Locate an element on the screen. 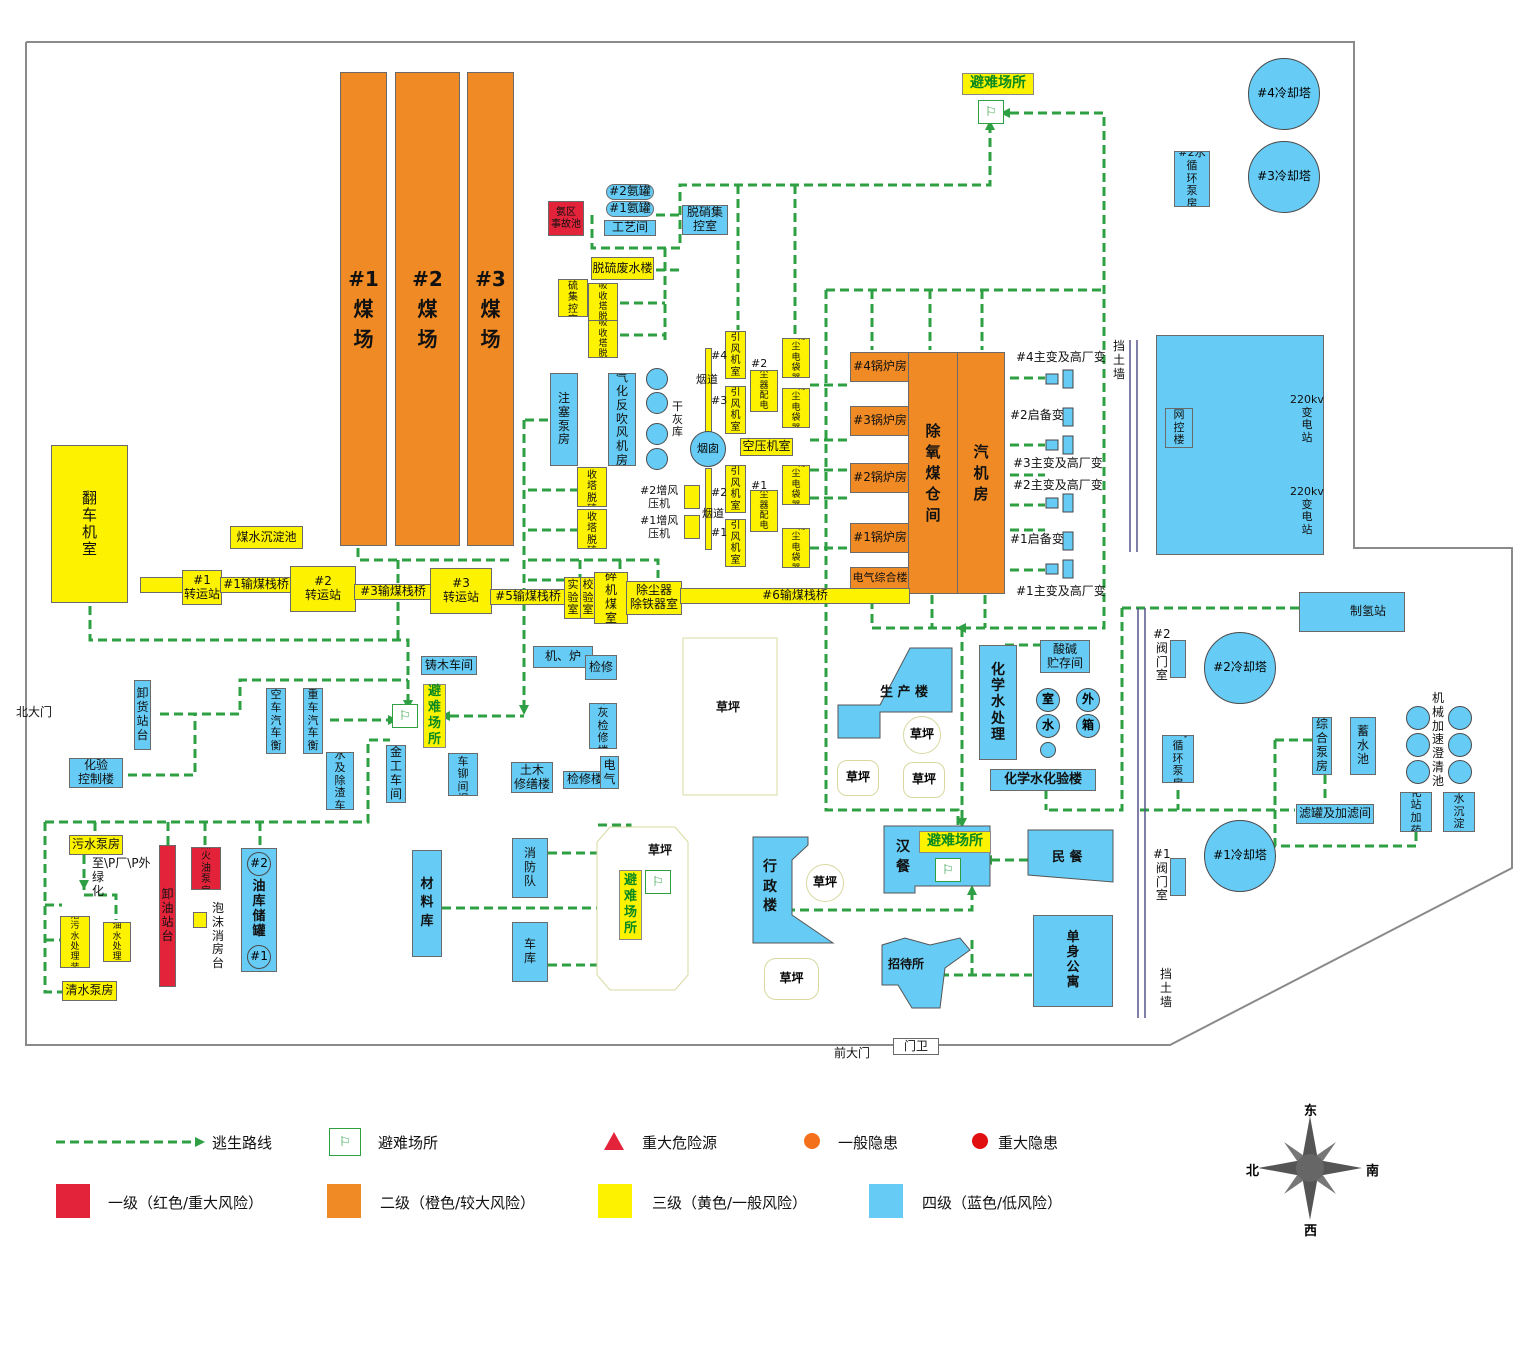 This screenshot has width=1533, height=1351. id-fan-room-1: 引 风 机 室 is located at coordinates (735, 543).